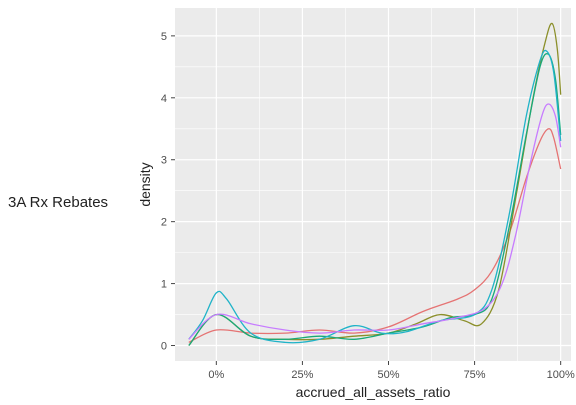  Describe the element at coordinates (164, 347) in the screenshot. I see `y-tick-label: 0` at that location.